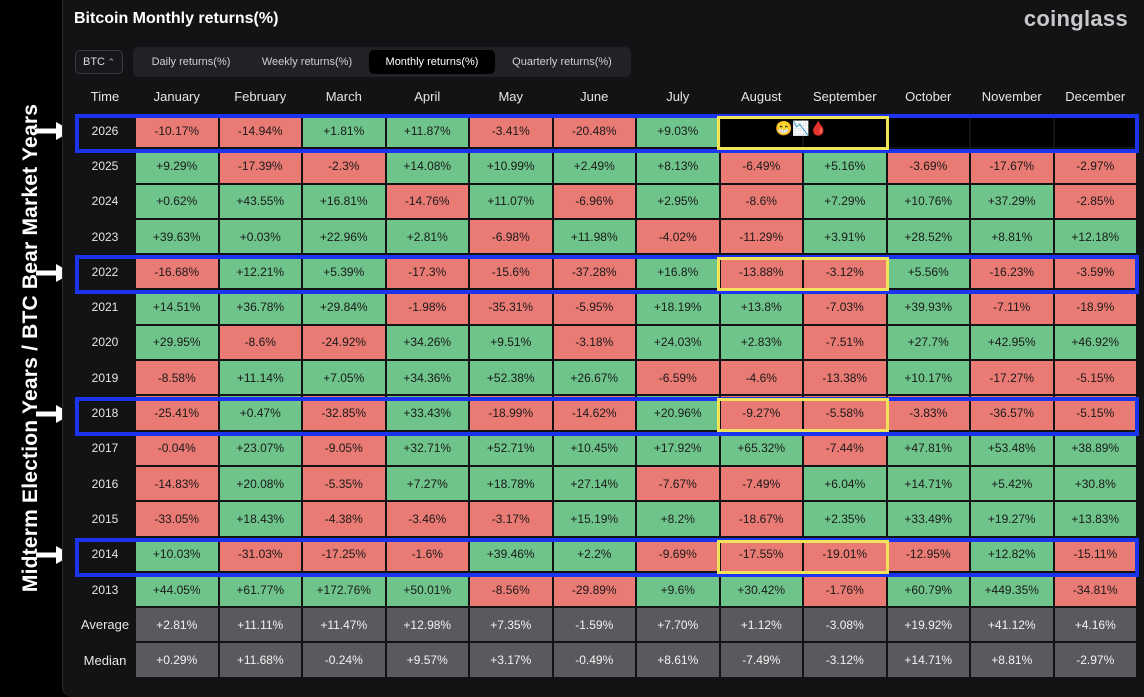  I want to click on return-cell: -5.15%, so click(1095, 378).